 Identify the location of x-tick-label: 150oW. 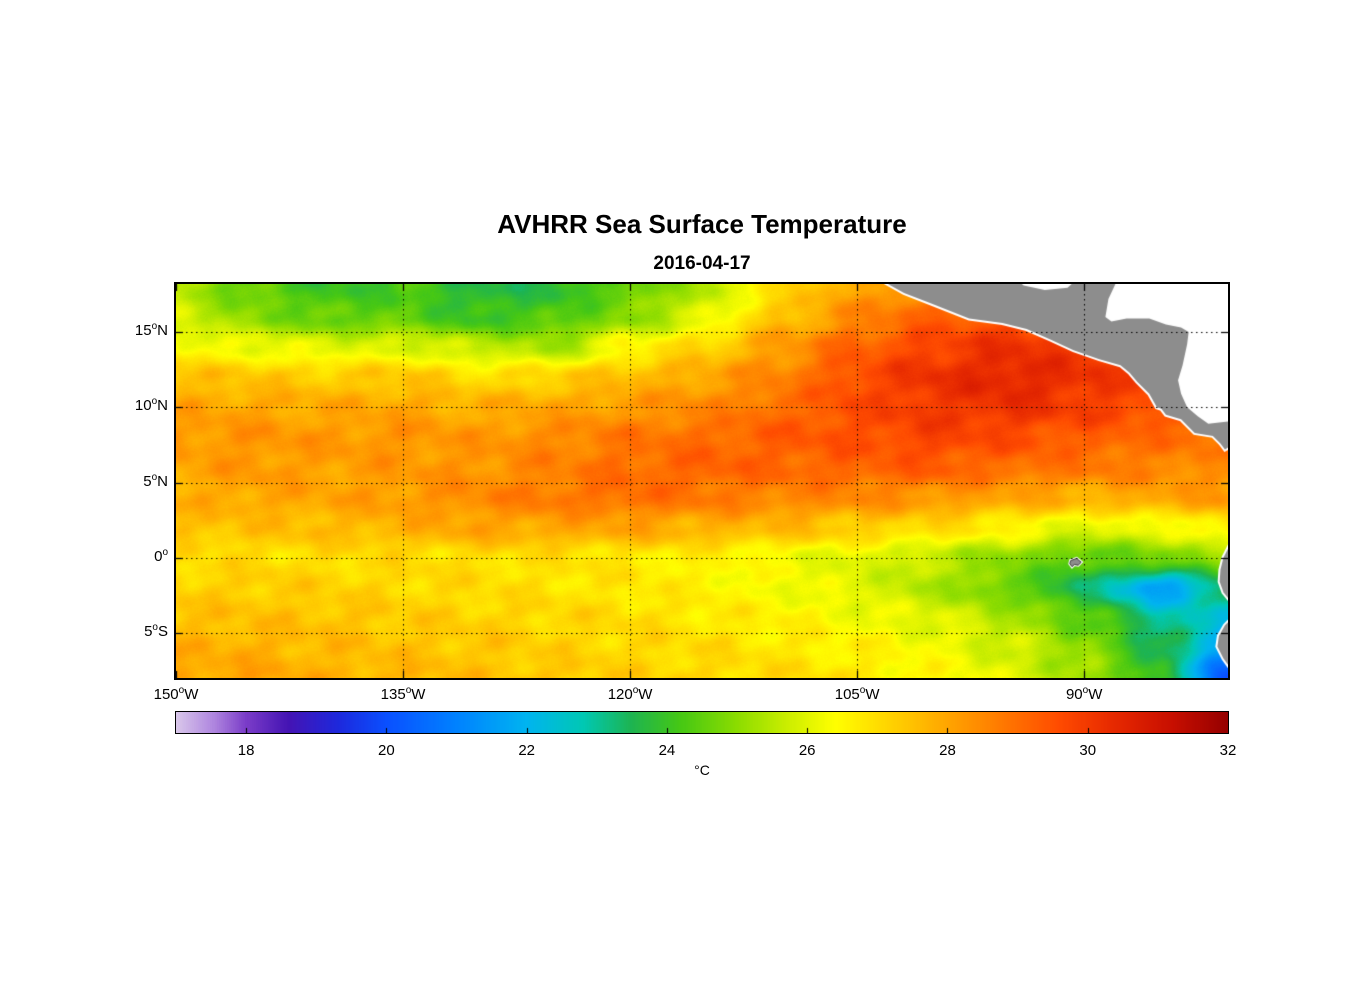
(176, 694).